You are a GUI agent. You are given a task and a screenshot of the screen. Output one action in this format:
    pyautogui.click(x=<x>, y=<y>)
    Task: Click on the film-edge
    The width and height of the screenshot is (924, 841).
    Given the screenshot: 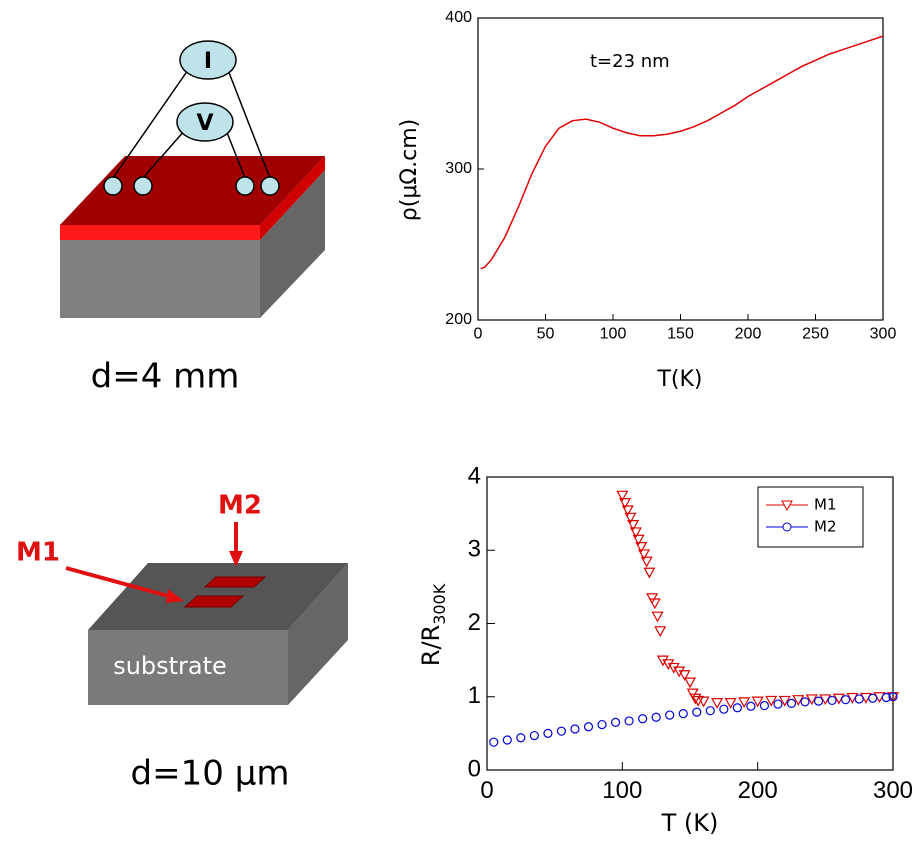 What is the action you would take?
    pyautogui.click(x=160, y=232)
    